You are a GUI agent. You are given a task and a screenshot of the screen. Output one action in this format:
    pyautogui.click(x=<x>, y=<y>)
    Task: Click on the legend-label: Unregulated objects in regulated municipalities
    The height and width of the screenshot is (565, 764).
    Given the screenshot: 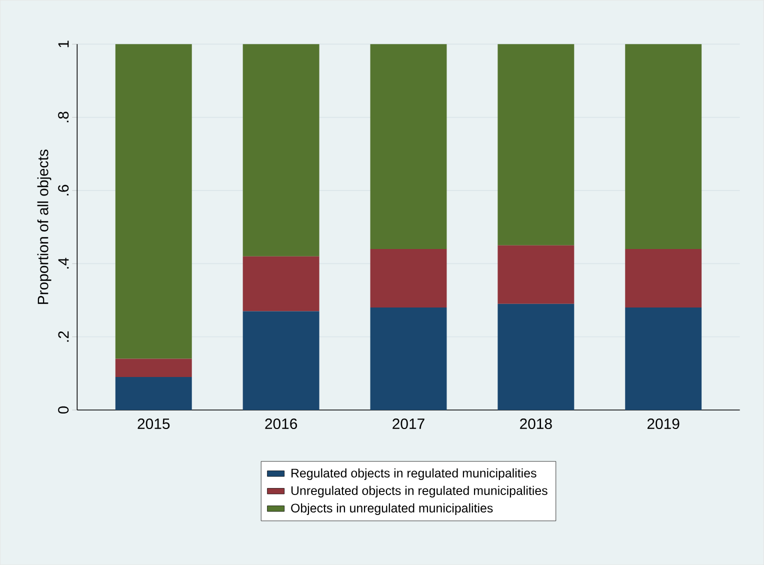 What is the action you would take?
    pyautogui.click(x=419, y=492)
    